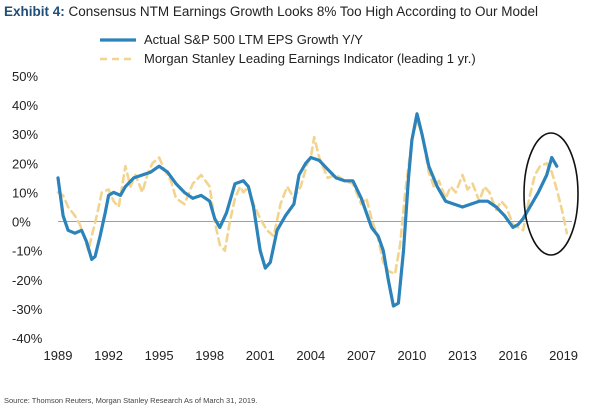 This screenshot has height=413, width=594. Describe the element at coordinates (361, 355) in the screenshot. I see `x-tick-label: 2007` at that location.